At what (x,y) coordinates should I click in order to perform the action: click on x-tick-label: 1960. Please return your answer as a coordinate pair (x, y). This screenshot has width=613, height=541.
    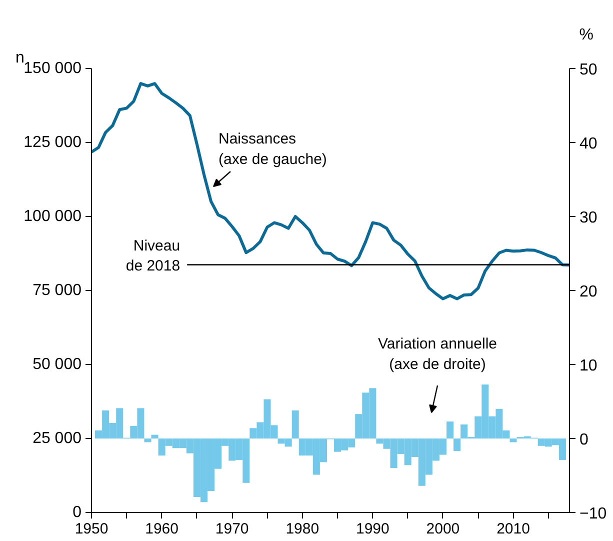
    Looking at the image, I should click on (161, 529).